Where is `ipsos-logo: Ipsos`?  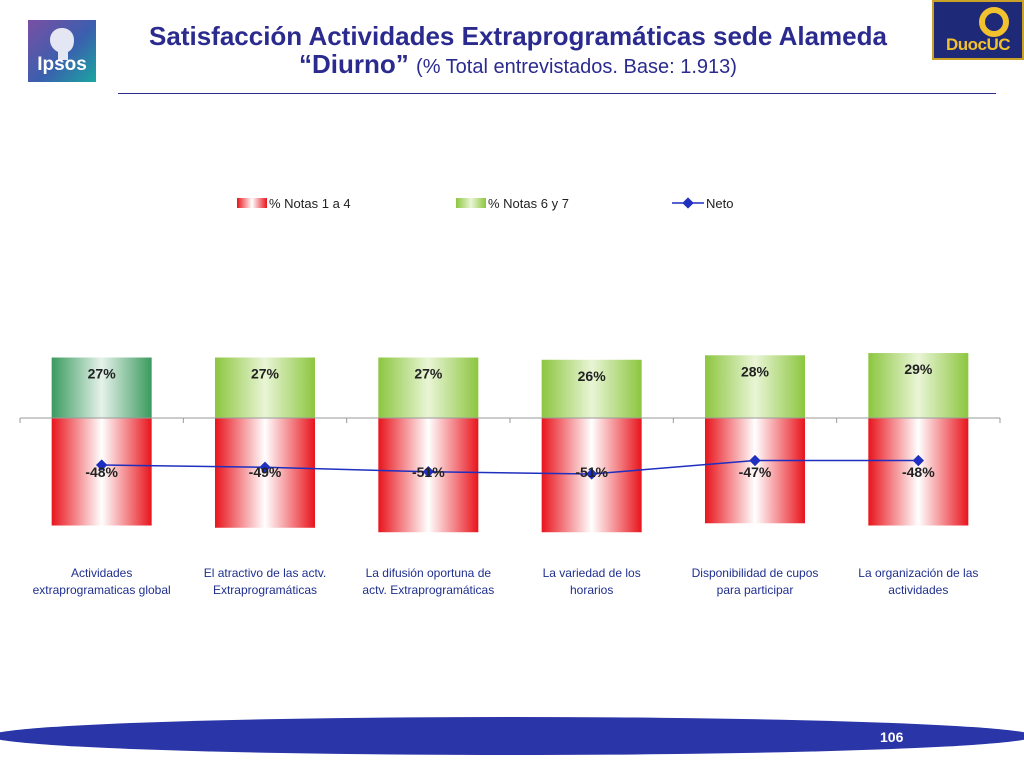
ipsos-logo: Ipsos is located at coordinates (62, 51).